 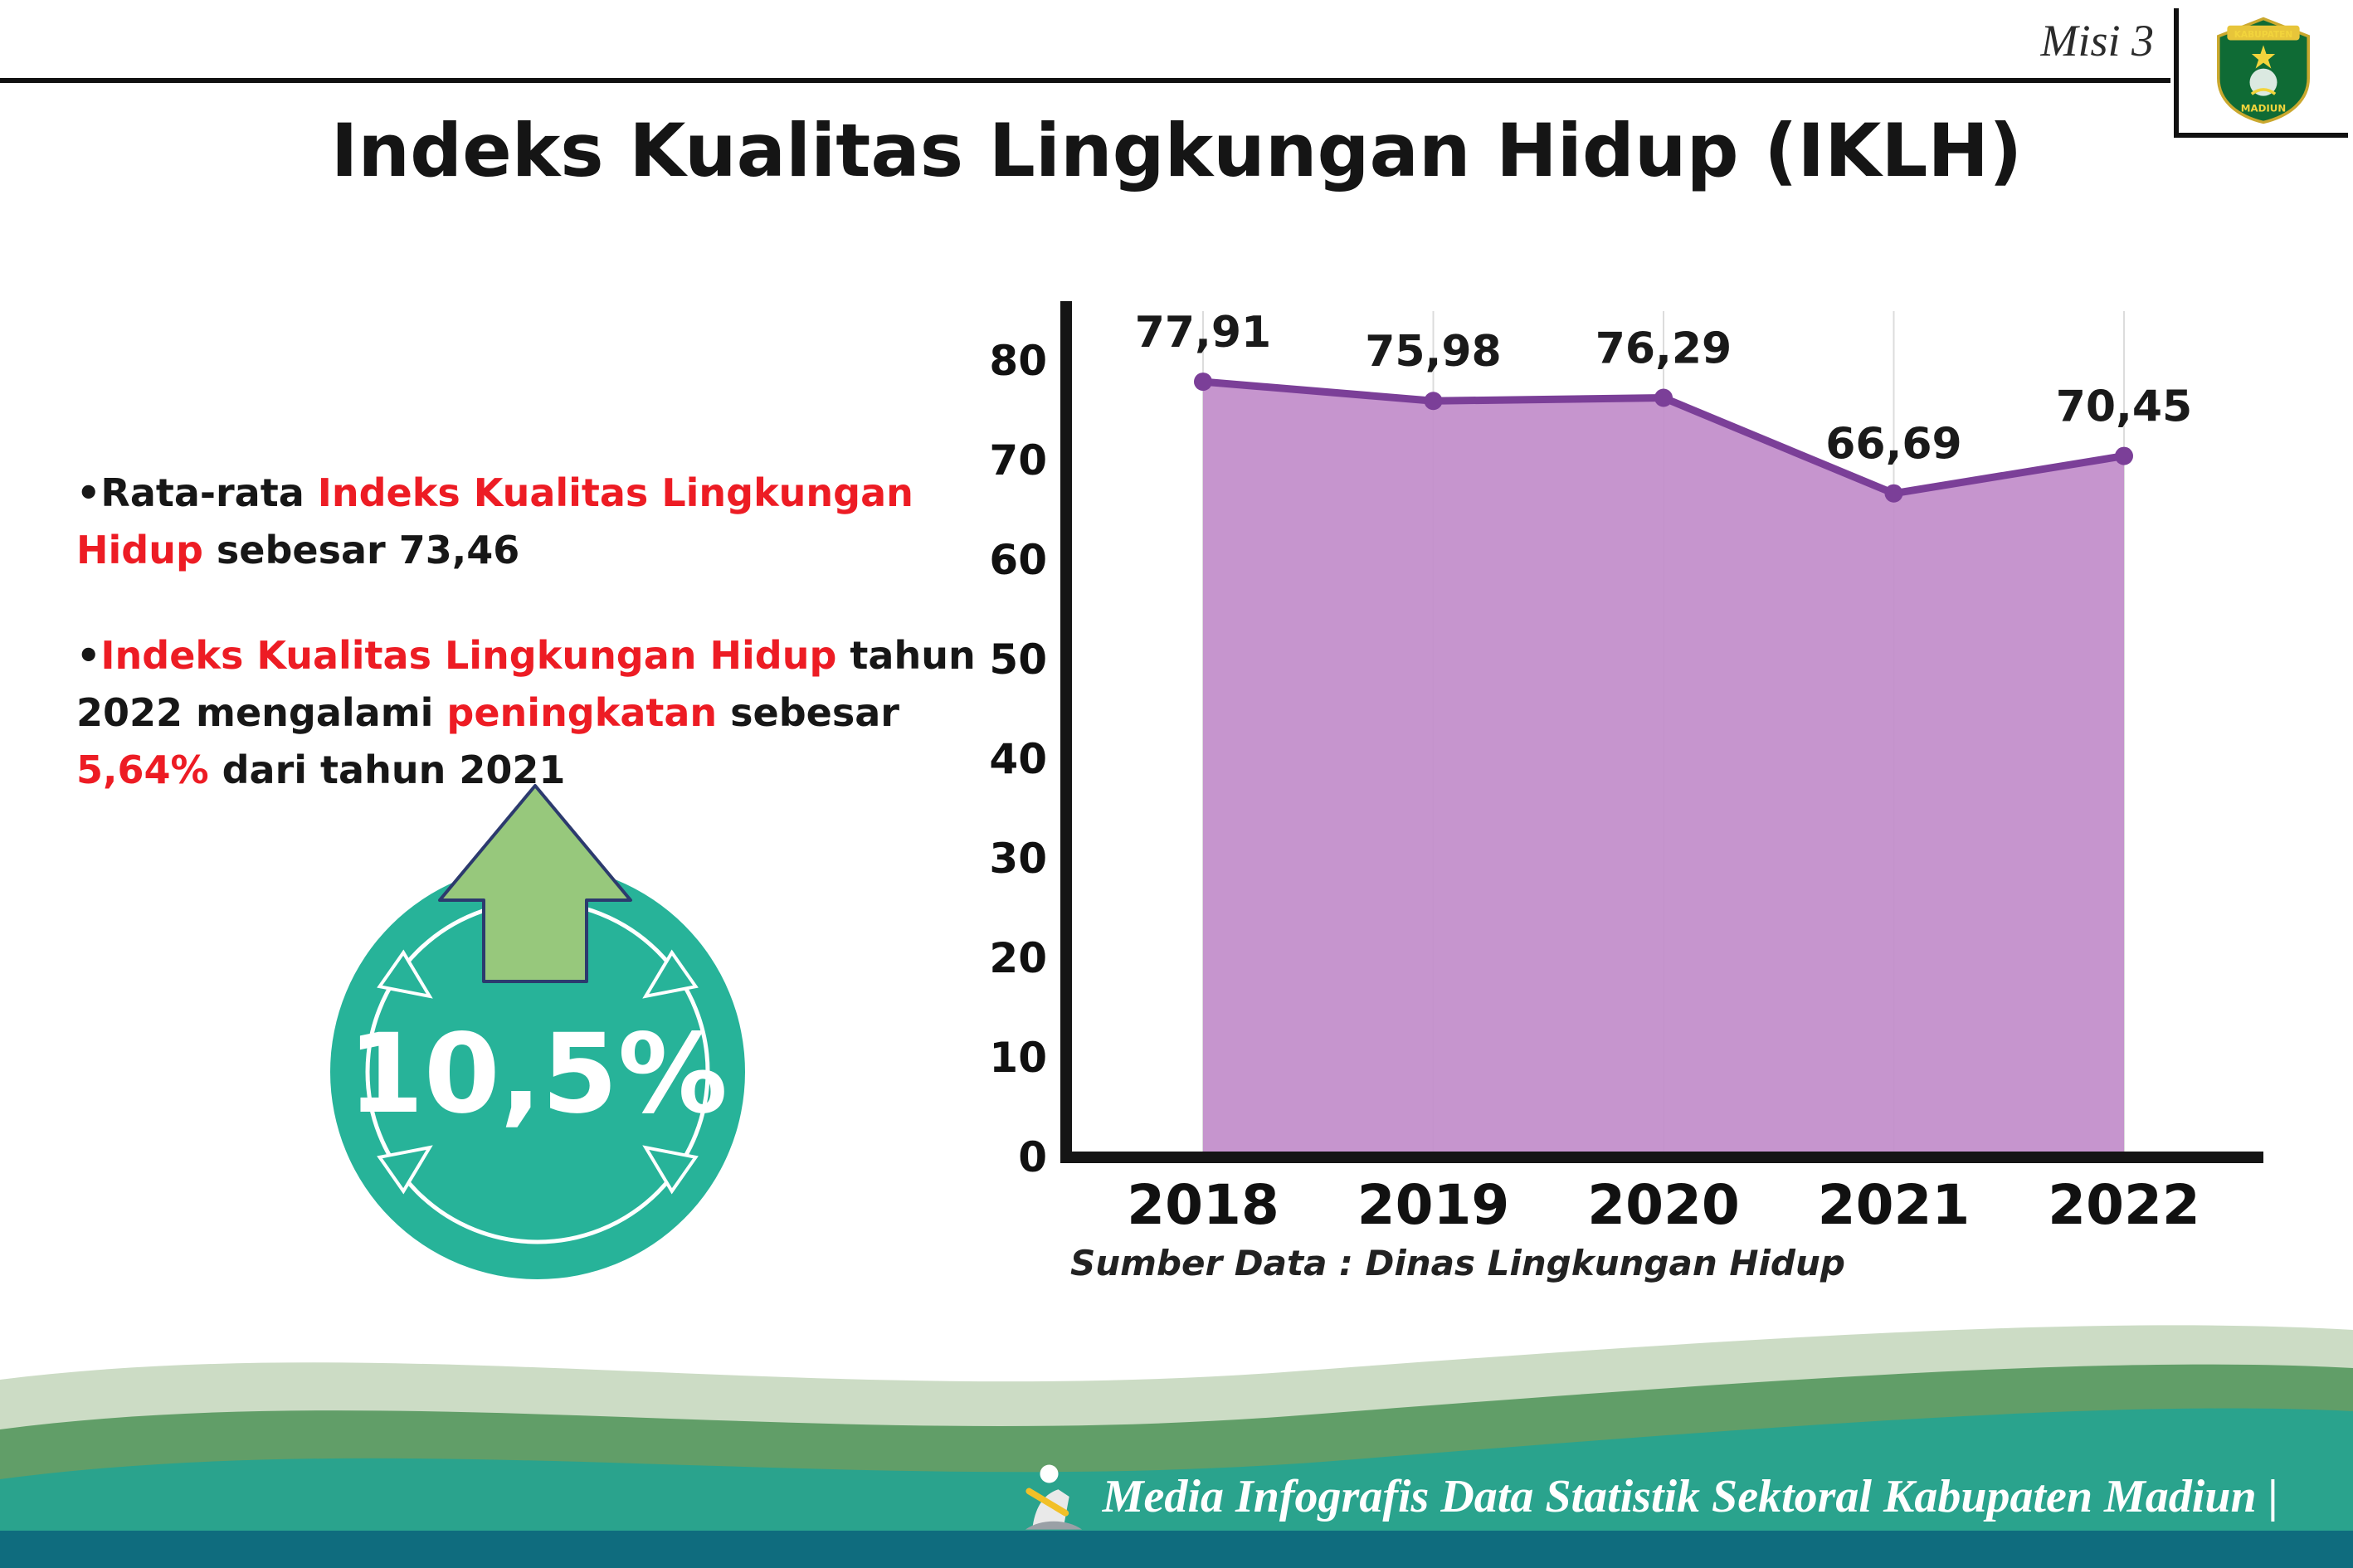 I want to click on increase-badge: 10,5%, so click(x=537, y=1031).